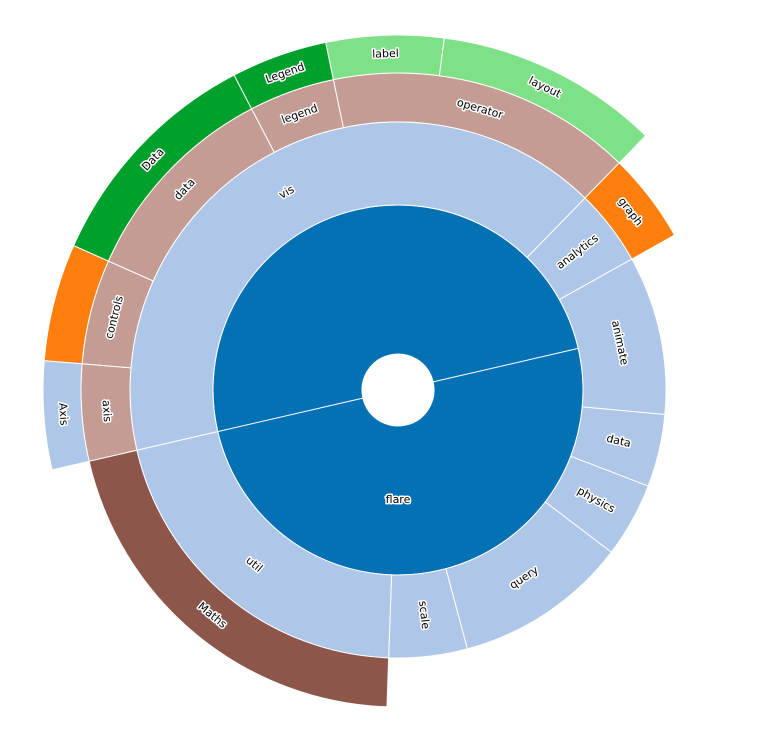 The image size is (767, 740). I want to click on ring2-arc-graph, so click(630, 211).